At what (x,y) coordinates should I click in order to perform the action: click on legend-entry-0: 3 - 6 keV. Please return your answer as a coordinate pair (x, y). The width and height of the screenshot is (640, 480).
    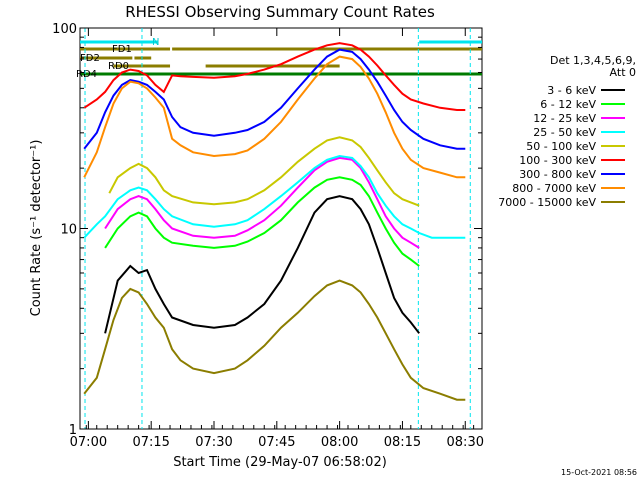
    Looking at the image, I should click on (571, 90).